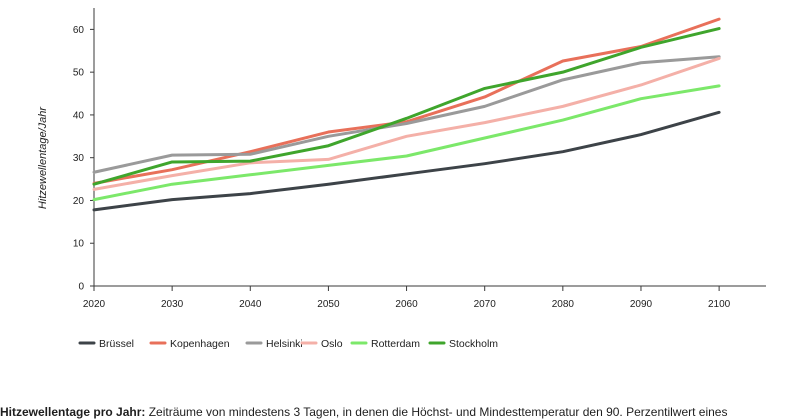 This screenshot has width=800, height=419. Describe the element at coordinates (81, 287) in the screenshot. I see `y-tick-label: 0` at that location.